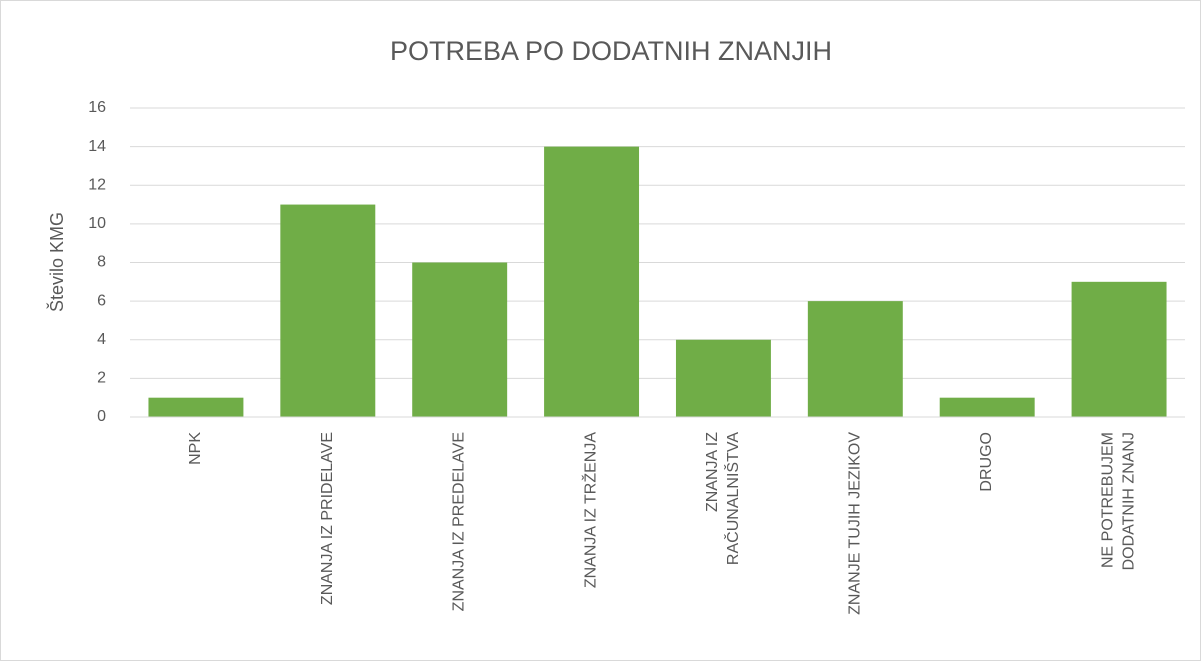 This screenshot has width=1202, height=661. I want to click on y-tick-label: 14, so click(97, 146).